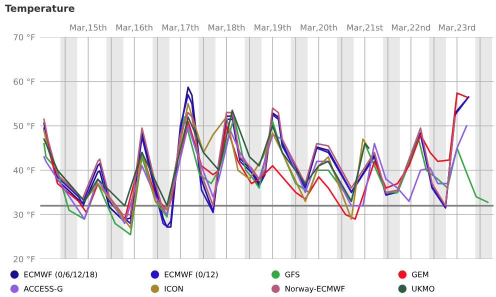 Image resolution: width=496 pixels, height=297 pixels. I want to click on y-tick-label: 60 °F, so click(24, 81).